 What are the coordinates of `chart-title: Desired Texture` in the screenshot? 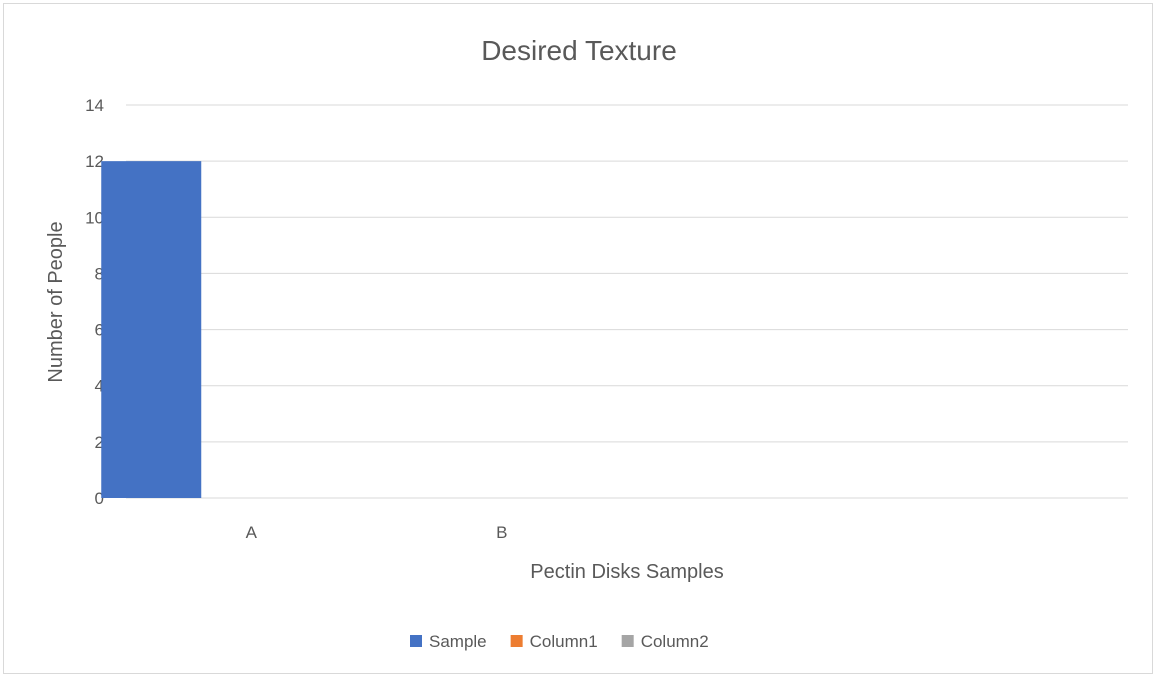 It's located at (579, 50).